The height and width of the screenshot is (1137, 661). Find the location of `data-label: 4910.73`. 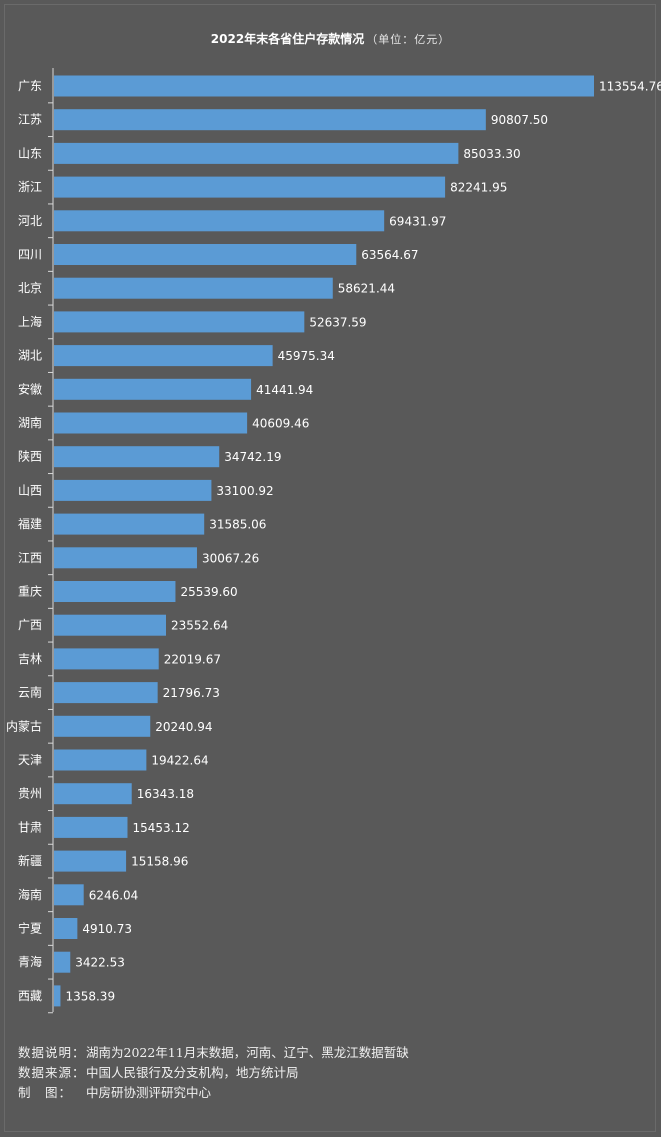

data-label: 4910.73 is located at coordinates (107, 929).